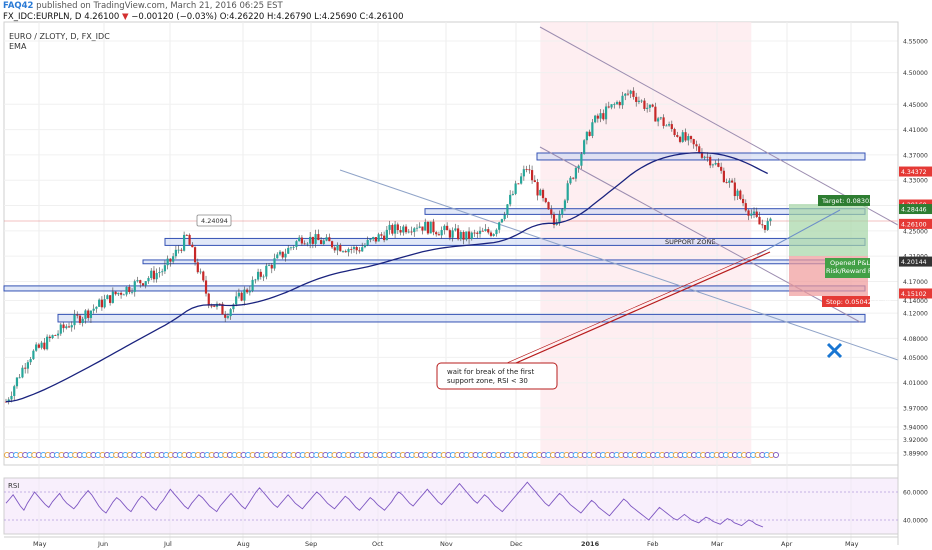 Image resolution: width=932 pixels, height=550 pixels. Describe the element at coordinates (717, 544) in the screenshot. I see `x-tick-label: Mar` at that location.